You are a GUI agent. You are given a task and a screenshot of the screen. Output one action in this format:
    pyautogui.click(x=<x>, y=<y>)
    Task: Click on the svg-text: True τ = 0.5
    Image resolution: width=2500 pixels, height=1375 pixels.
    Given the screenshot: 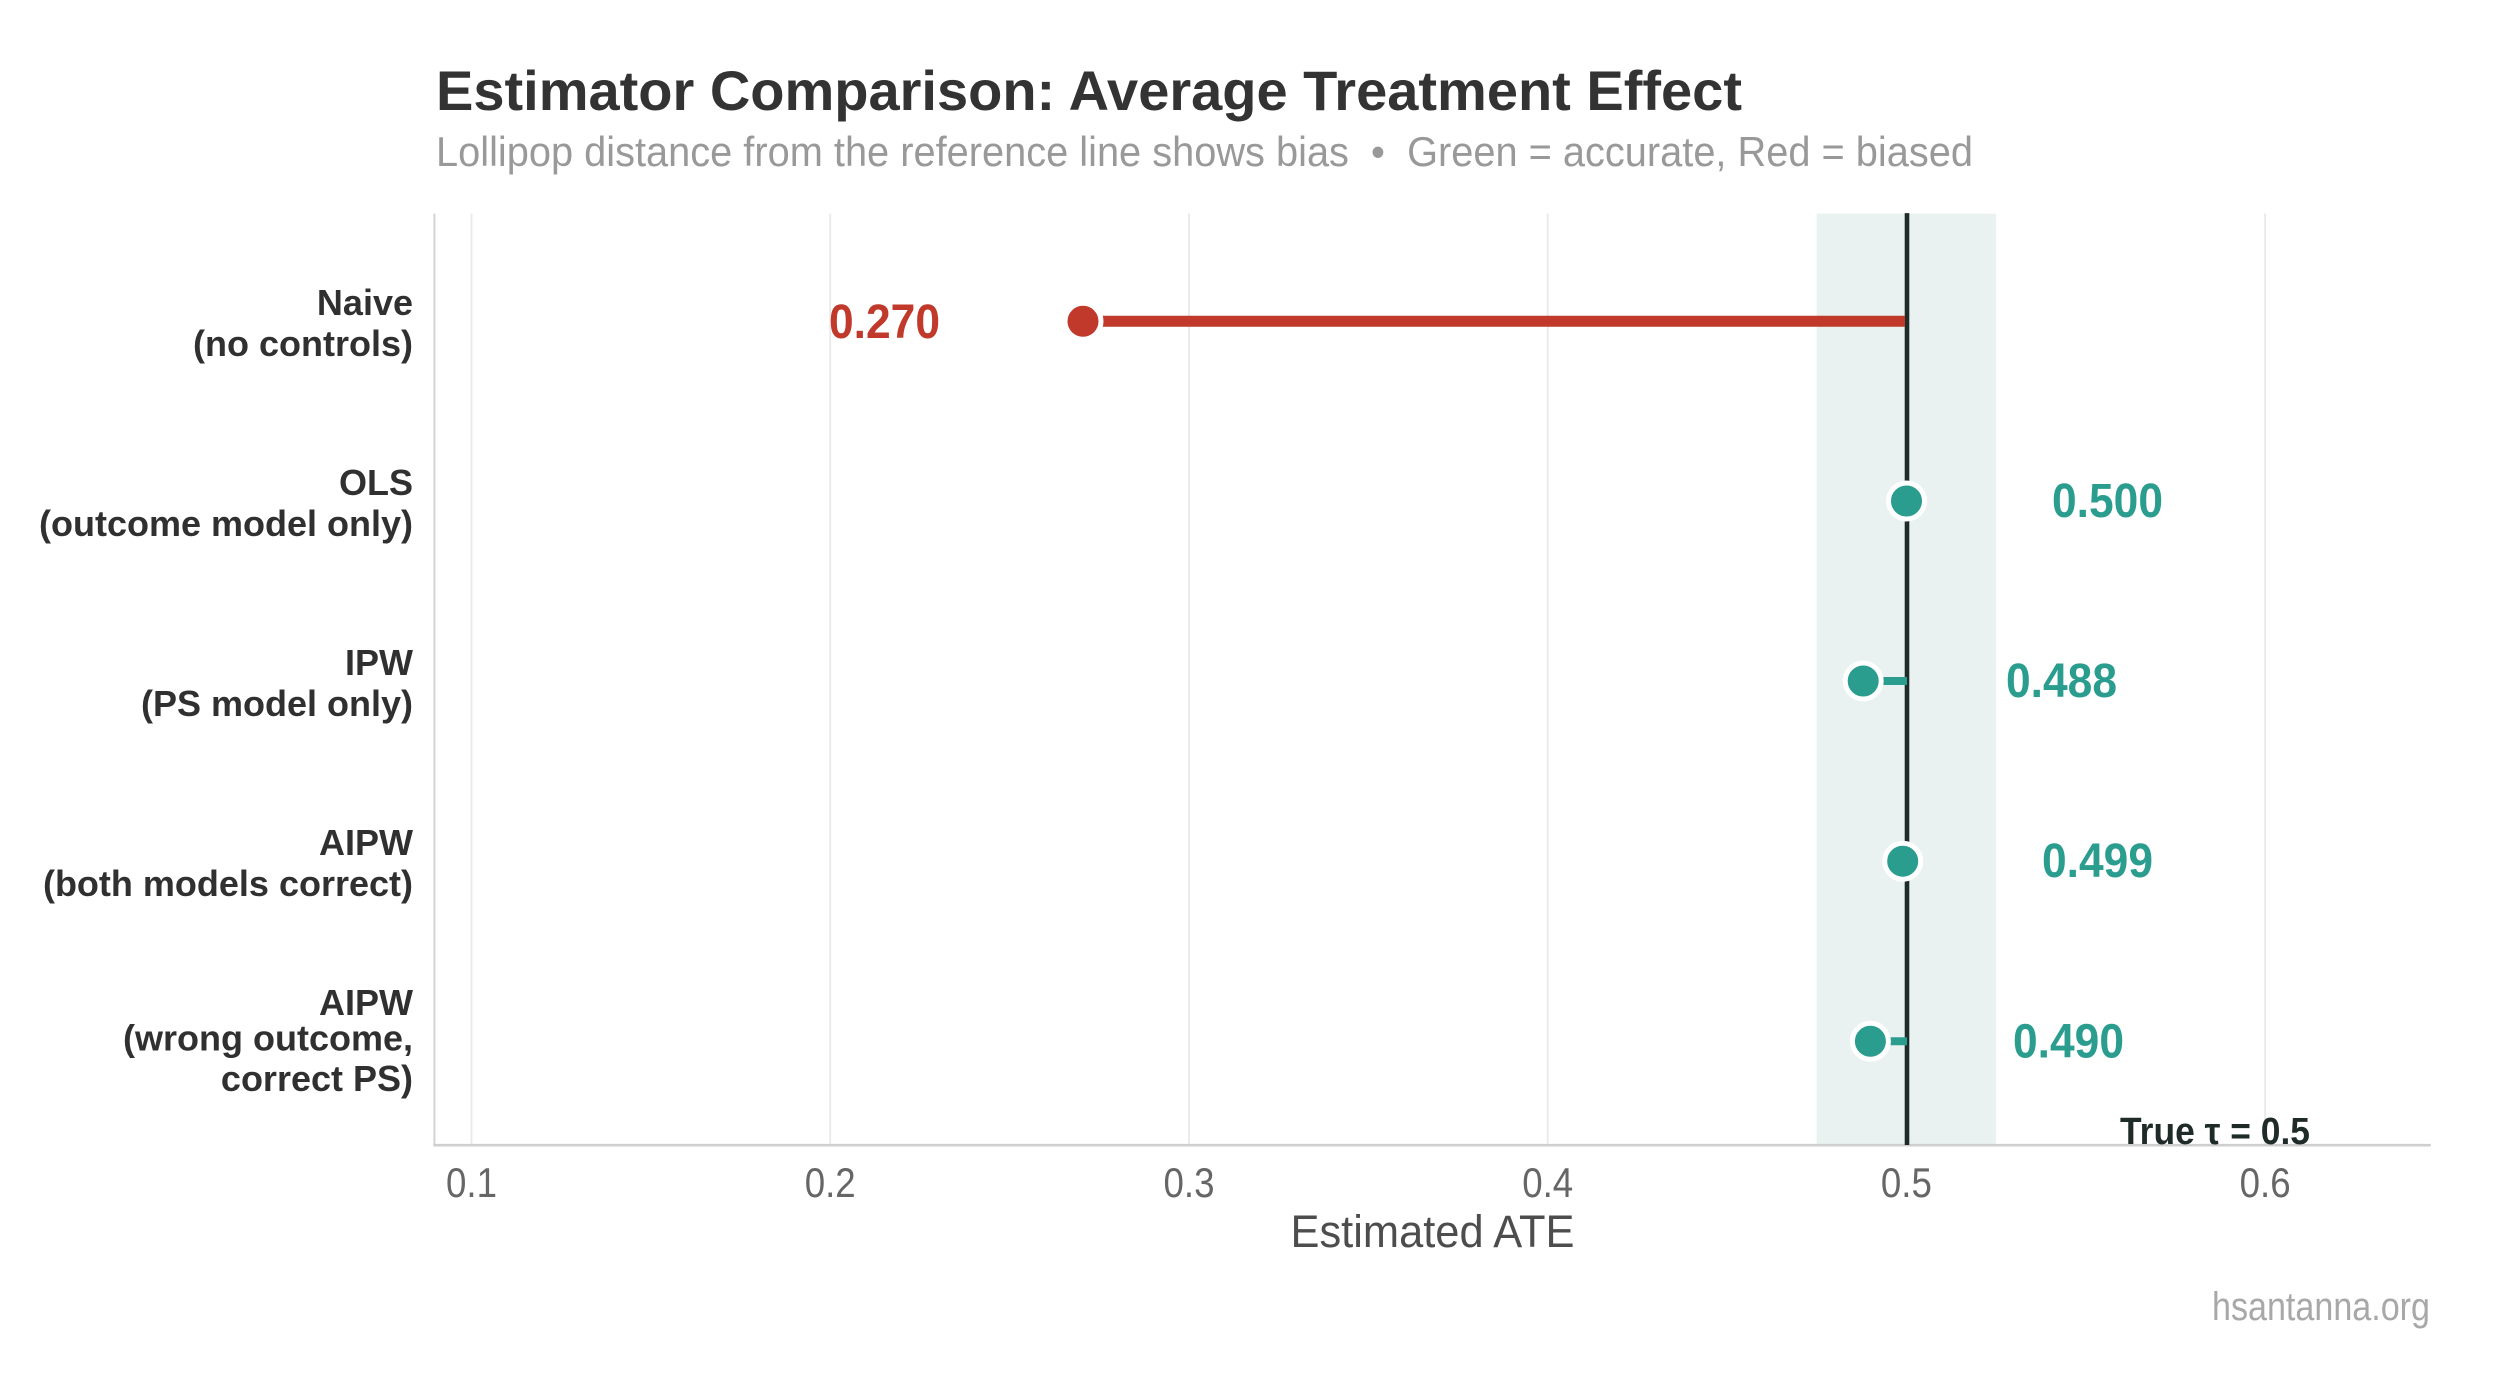 What is the action you would take?
    pyautogui.click(x=2215, y=1132)
    